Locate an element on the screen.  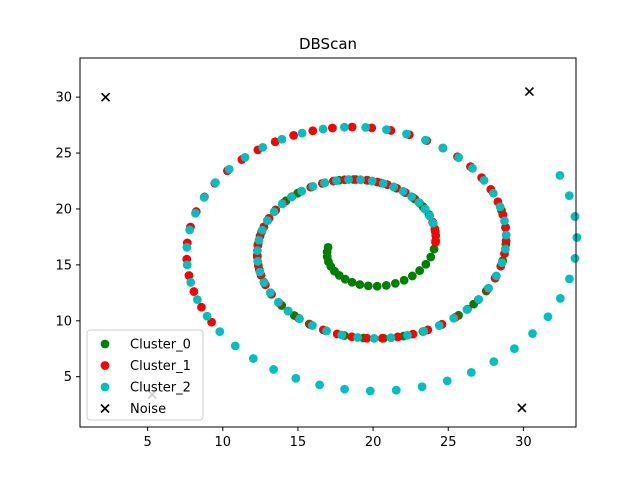
x-tick-label: 30 is located at coordinates (523, 442).